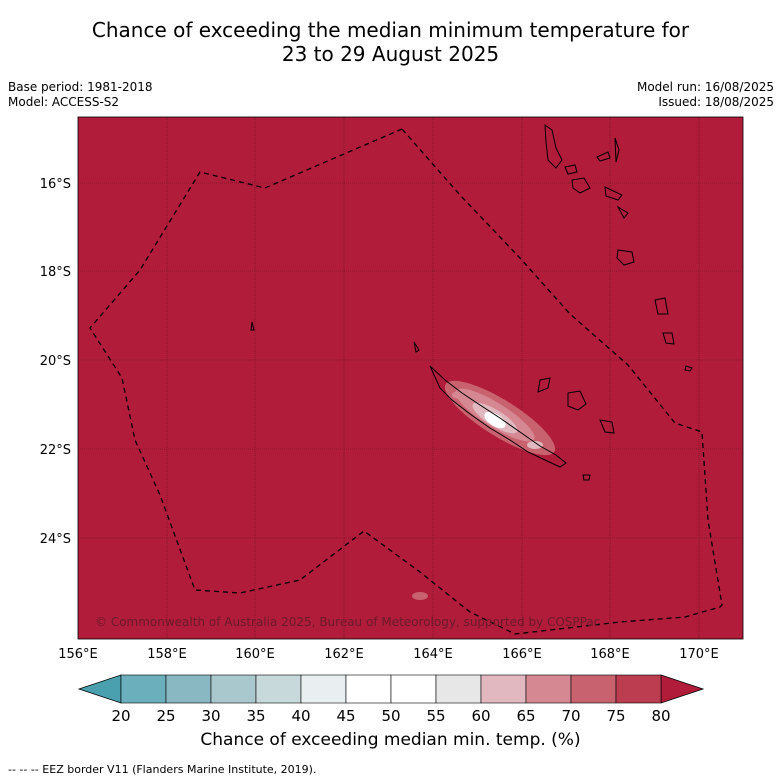 The height and width of the screenshot is (781, 781). I want to click on colorbar-tick-label: 75, so click(615, 716).